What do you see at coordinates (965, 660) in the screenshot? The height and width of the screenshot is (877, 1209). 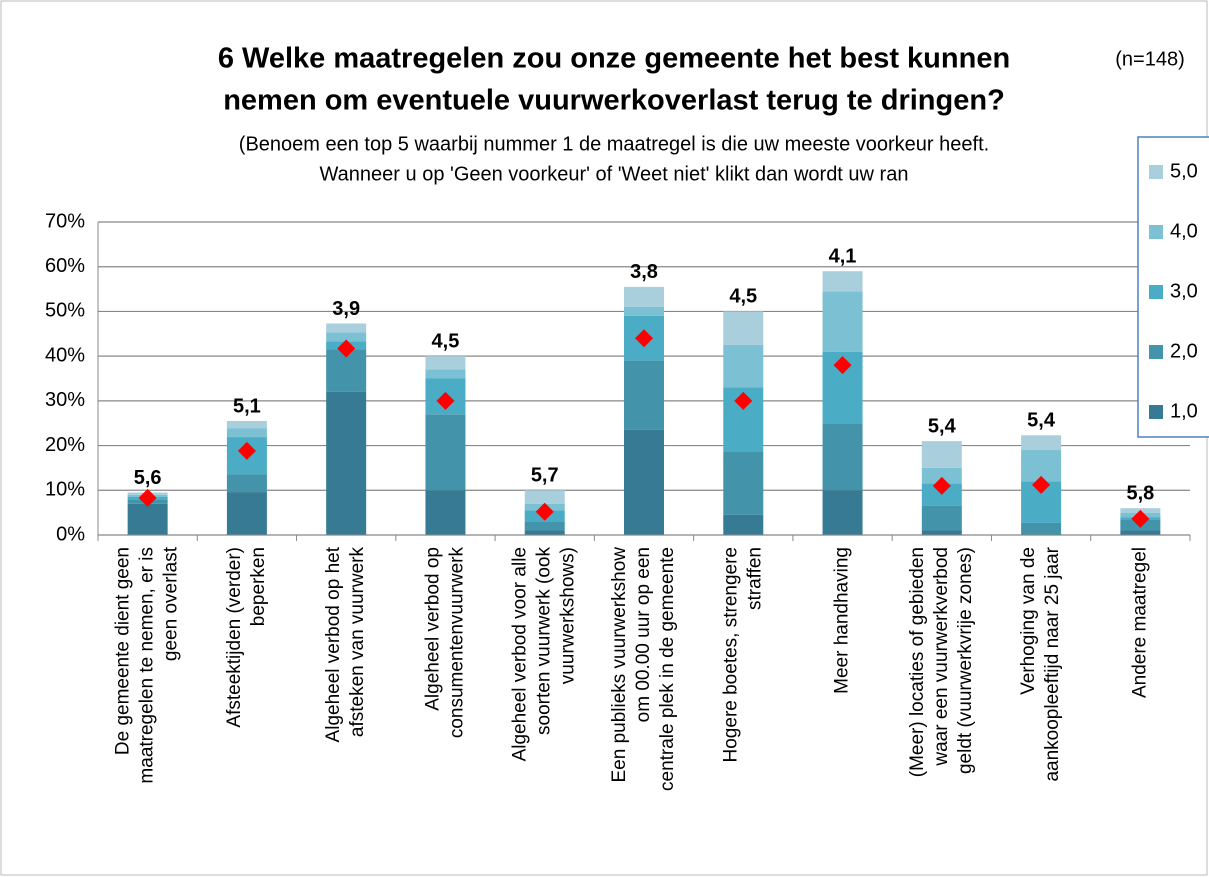 I see `x-tick-label: geldt (vuurwerkvrije zones)` at bounding box center [965, 660].